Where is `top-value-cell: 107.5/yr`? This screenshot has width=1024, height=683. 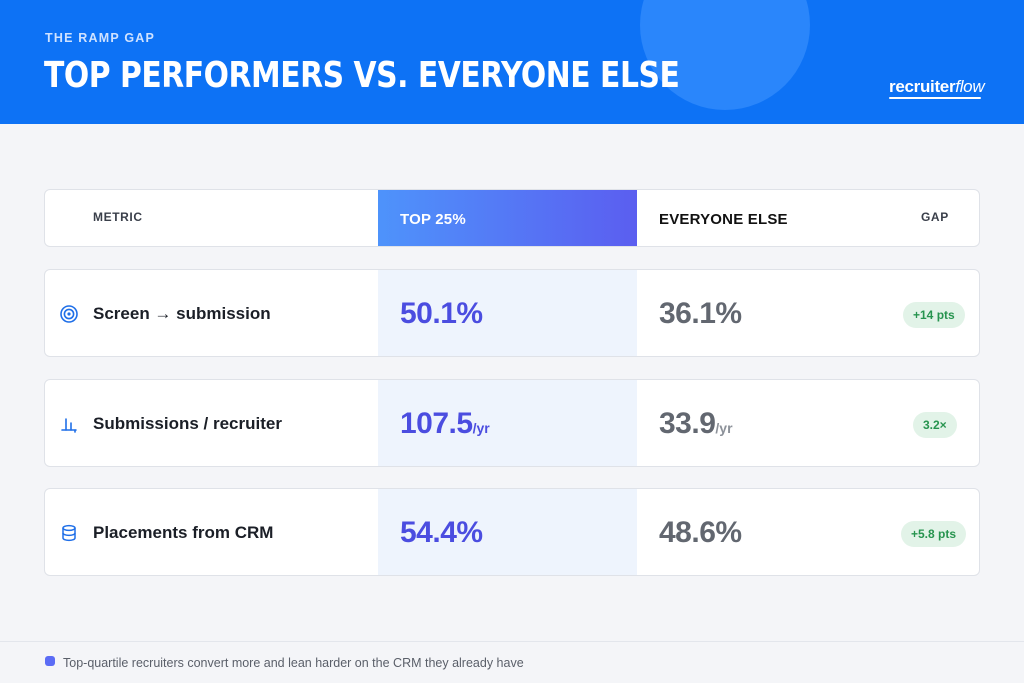 top-value-cell: 107.5/yr is located at coordinates (507, 423).